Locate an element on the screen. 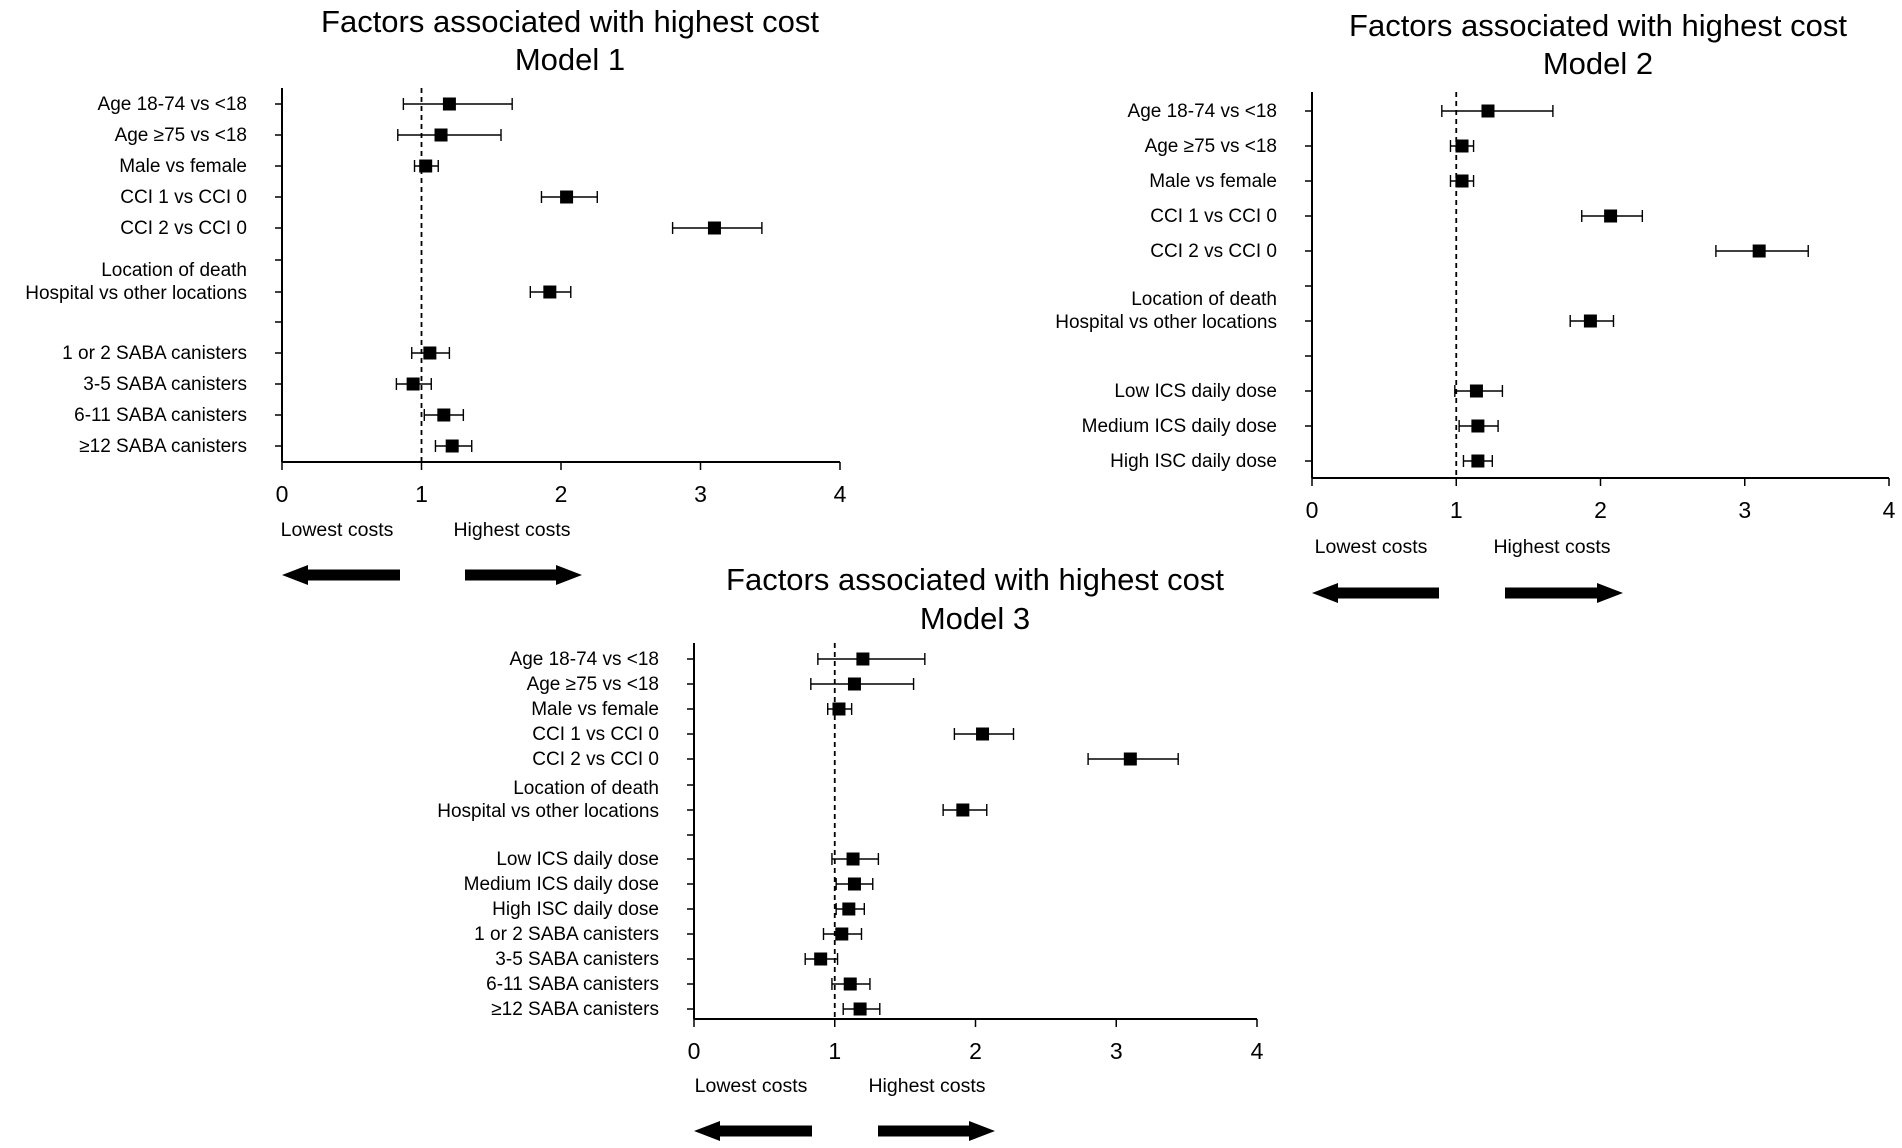 This screenshot has height=1148, width=1902. chart-title: Factors associated with highest cost is located at coordinates (975, 579).